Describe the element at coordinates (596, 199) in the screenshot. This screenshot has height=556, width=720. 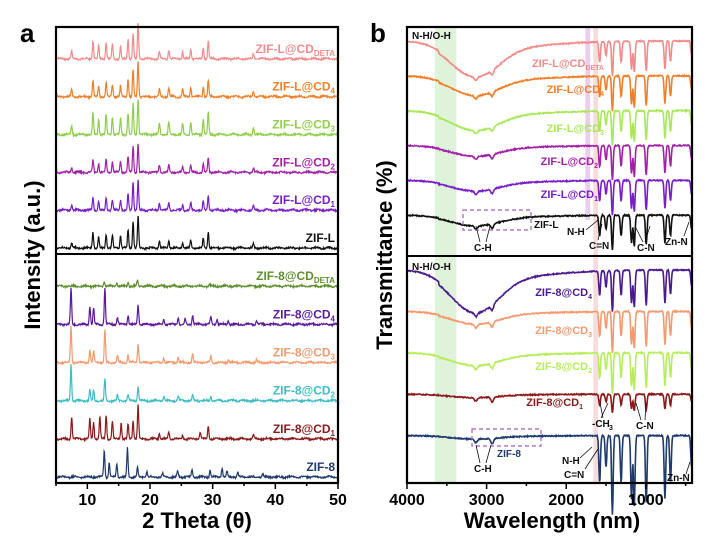
I see `series-label-subscript: 1` at that location.